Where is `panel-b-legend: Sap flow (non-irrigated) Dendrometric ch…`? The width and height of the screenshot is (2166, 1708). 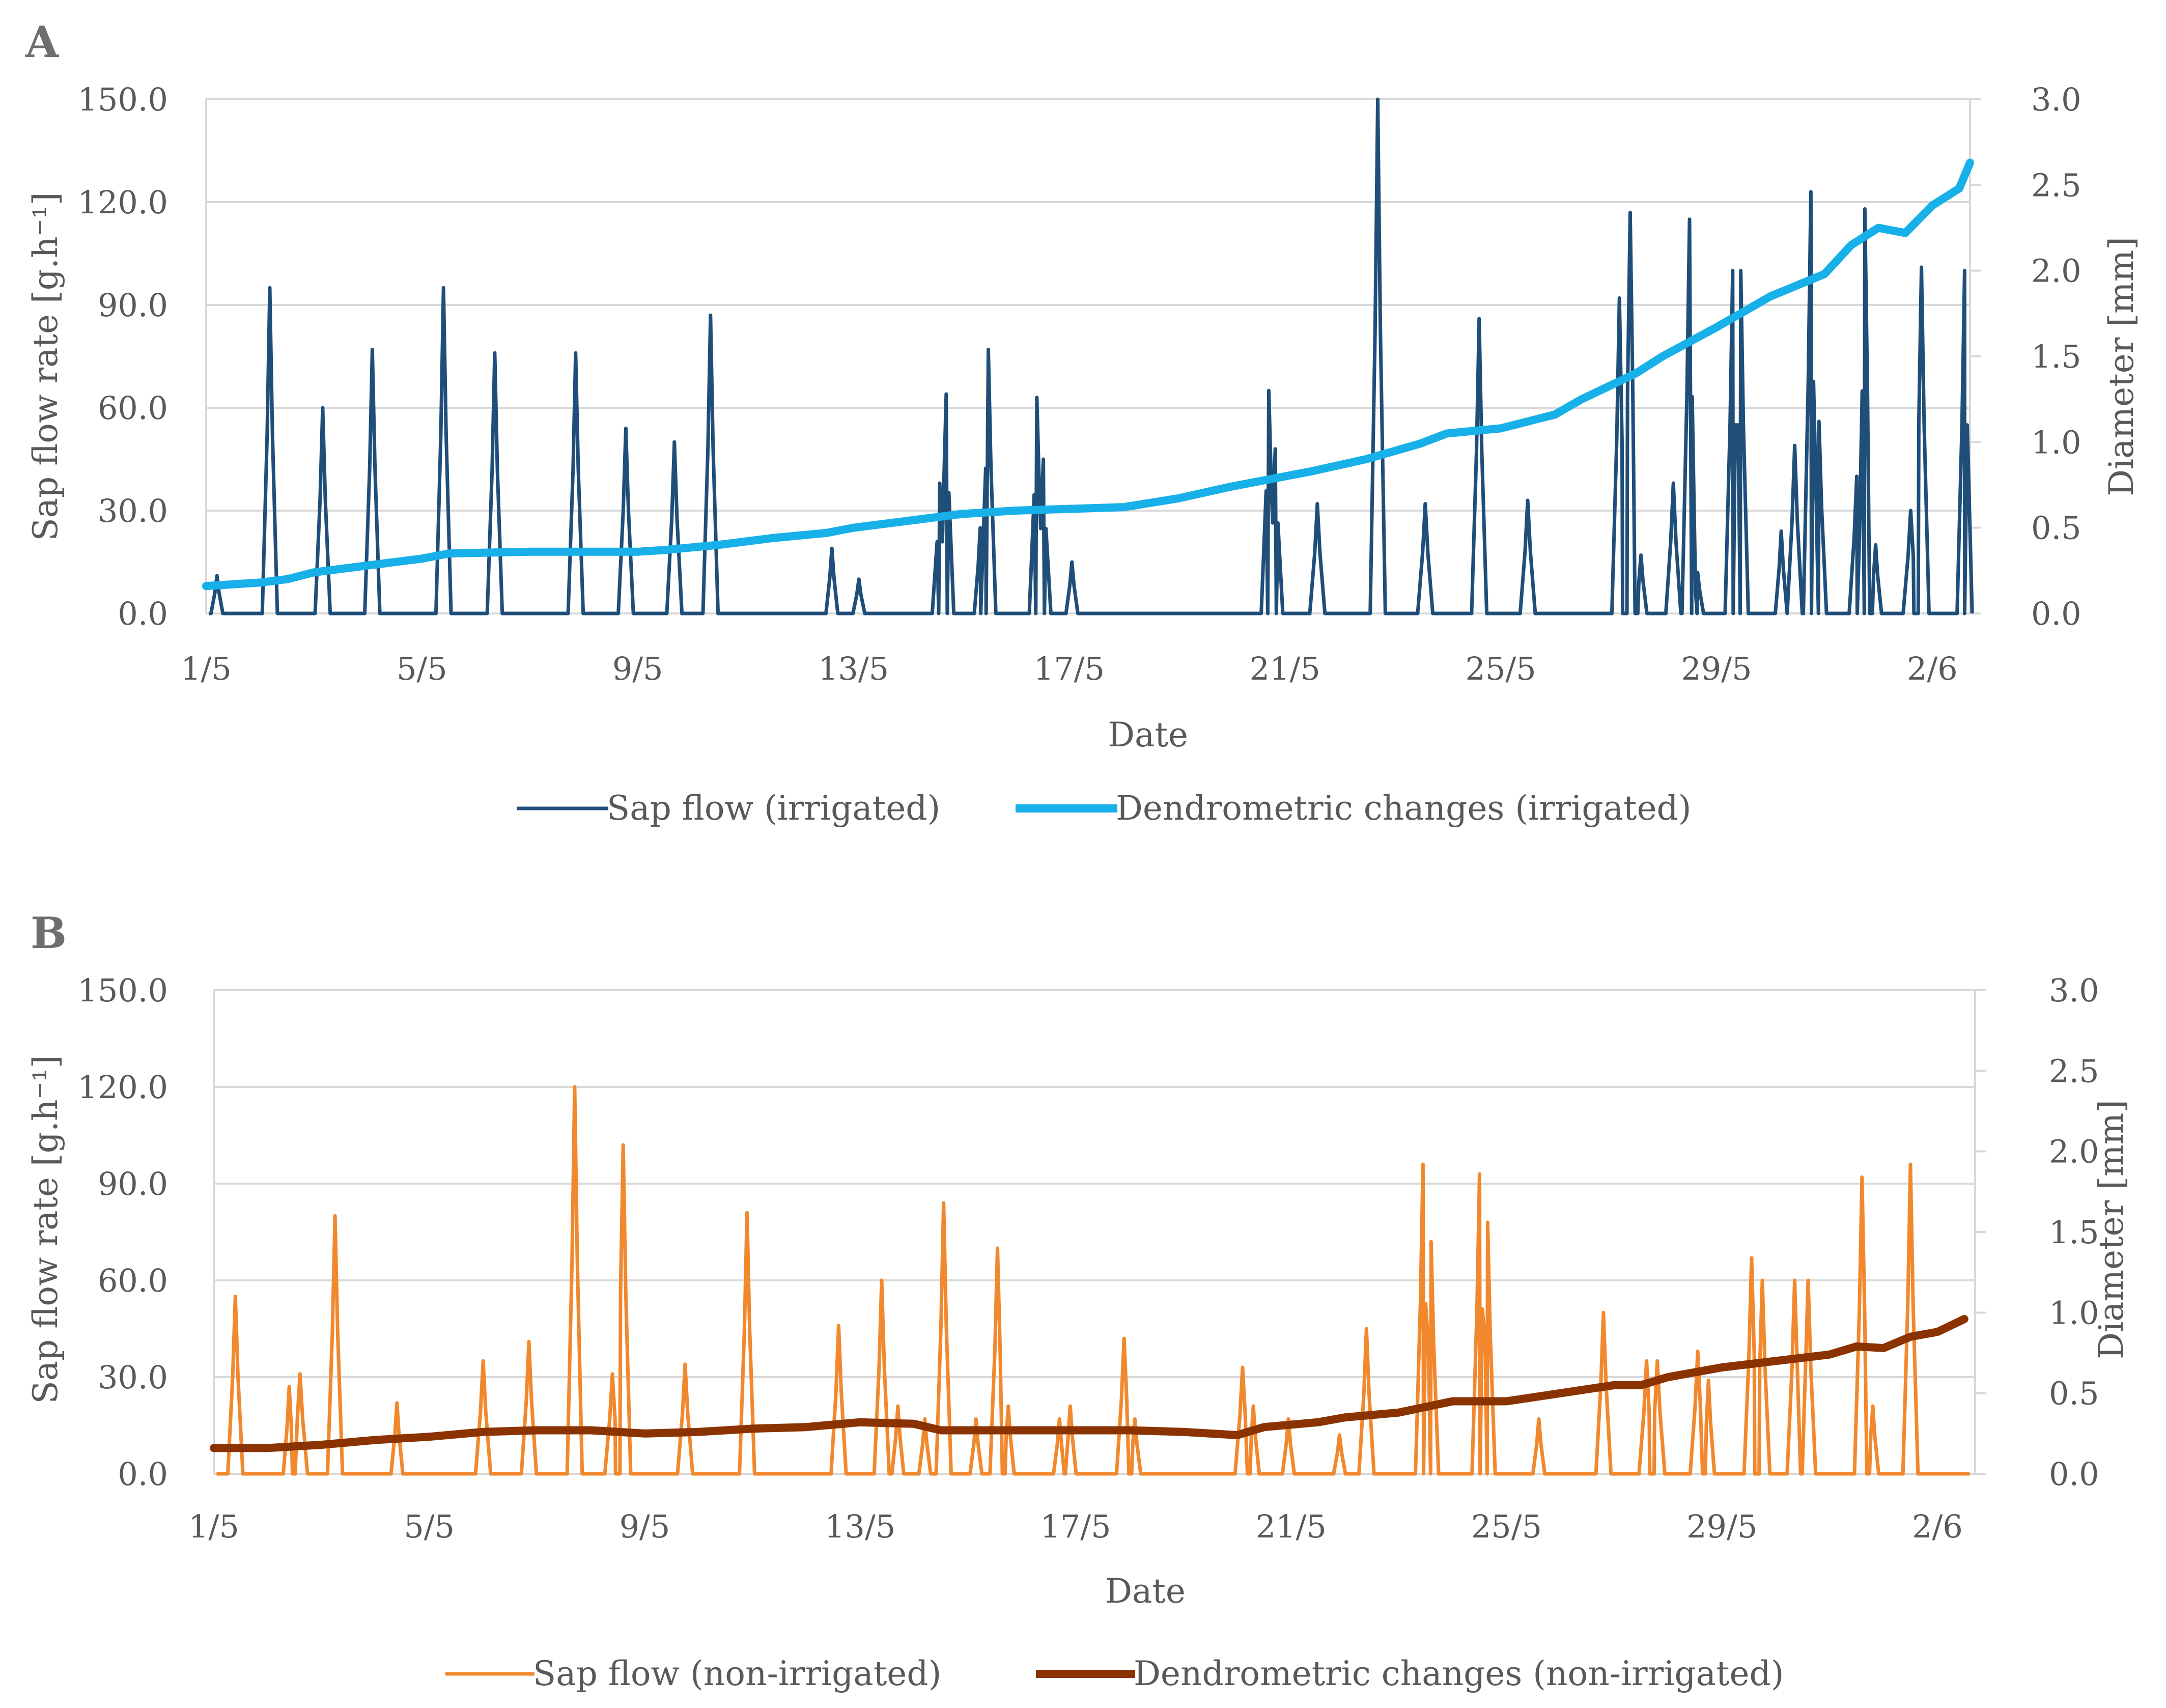
panel-b-legend: Sap flow (non-irrigated) Dendrometric ch… is located at coordinates (1114, 1673).